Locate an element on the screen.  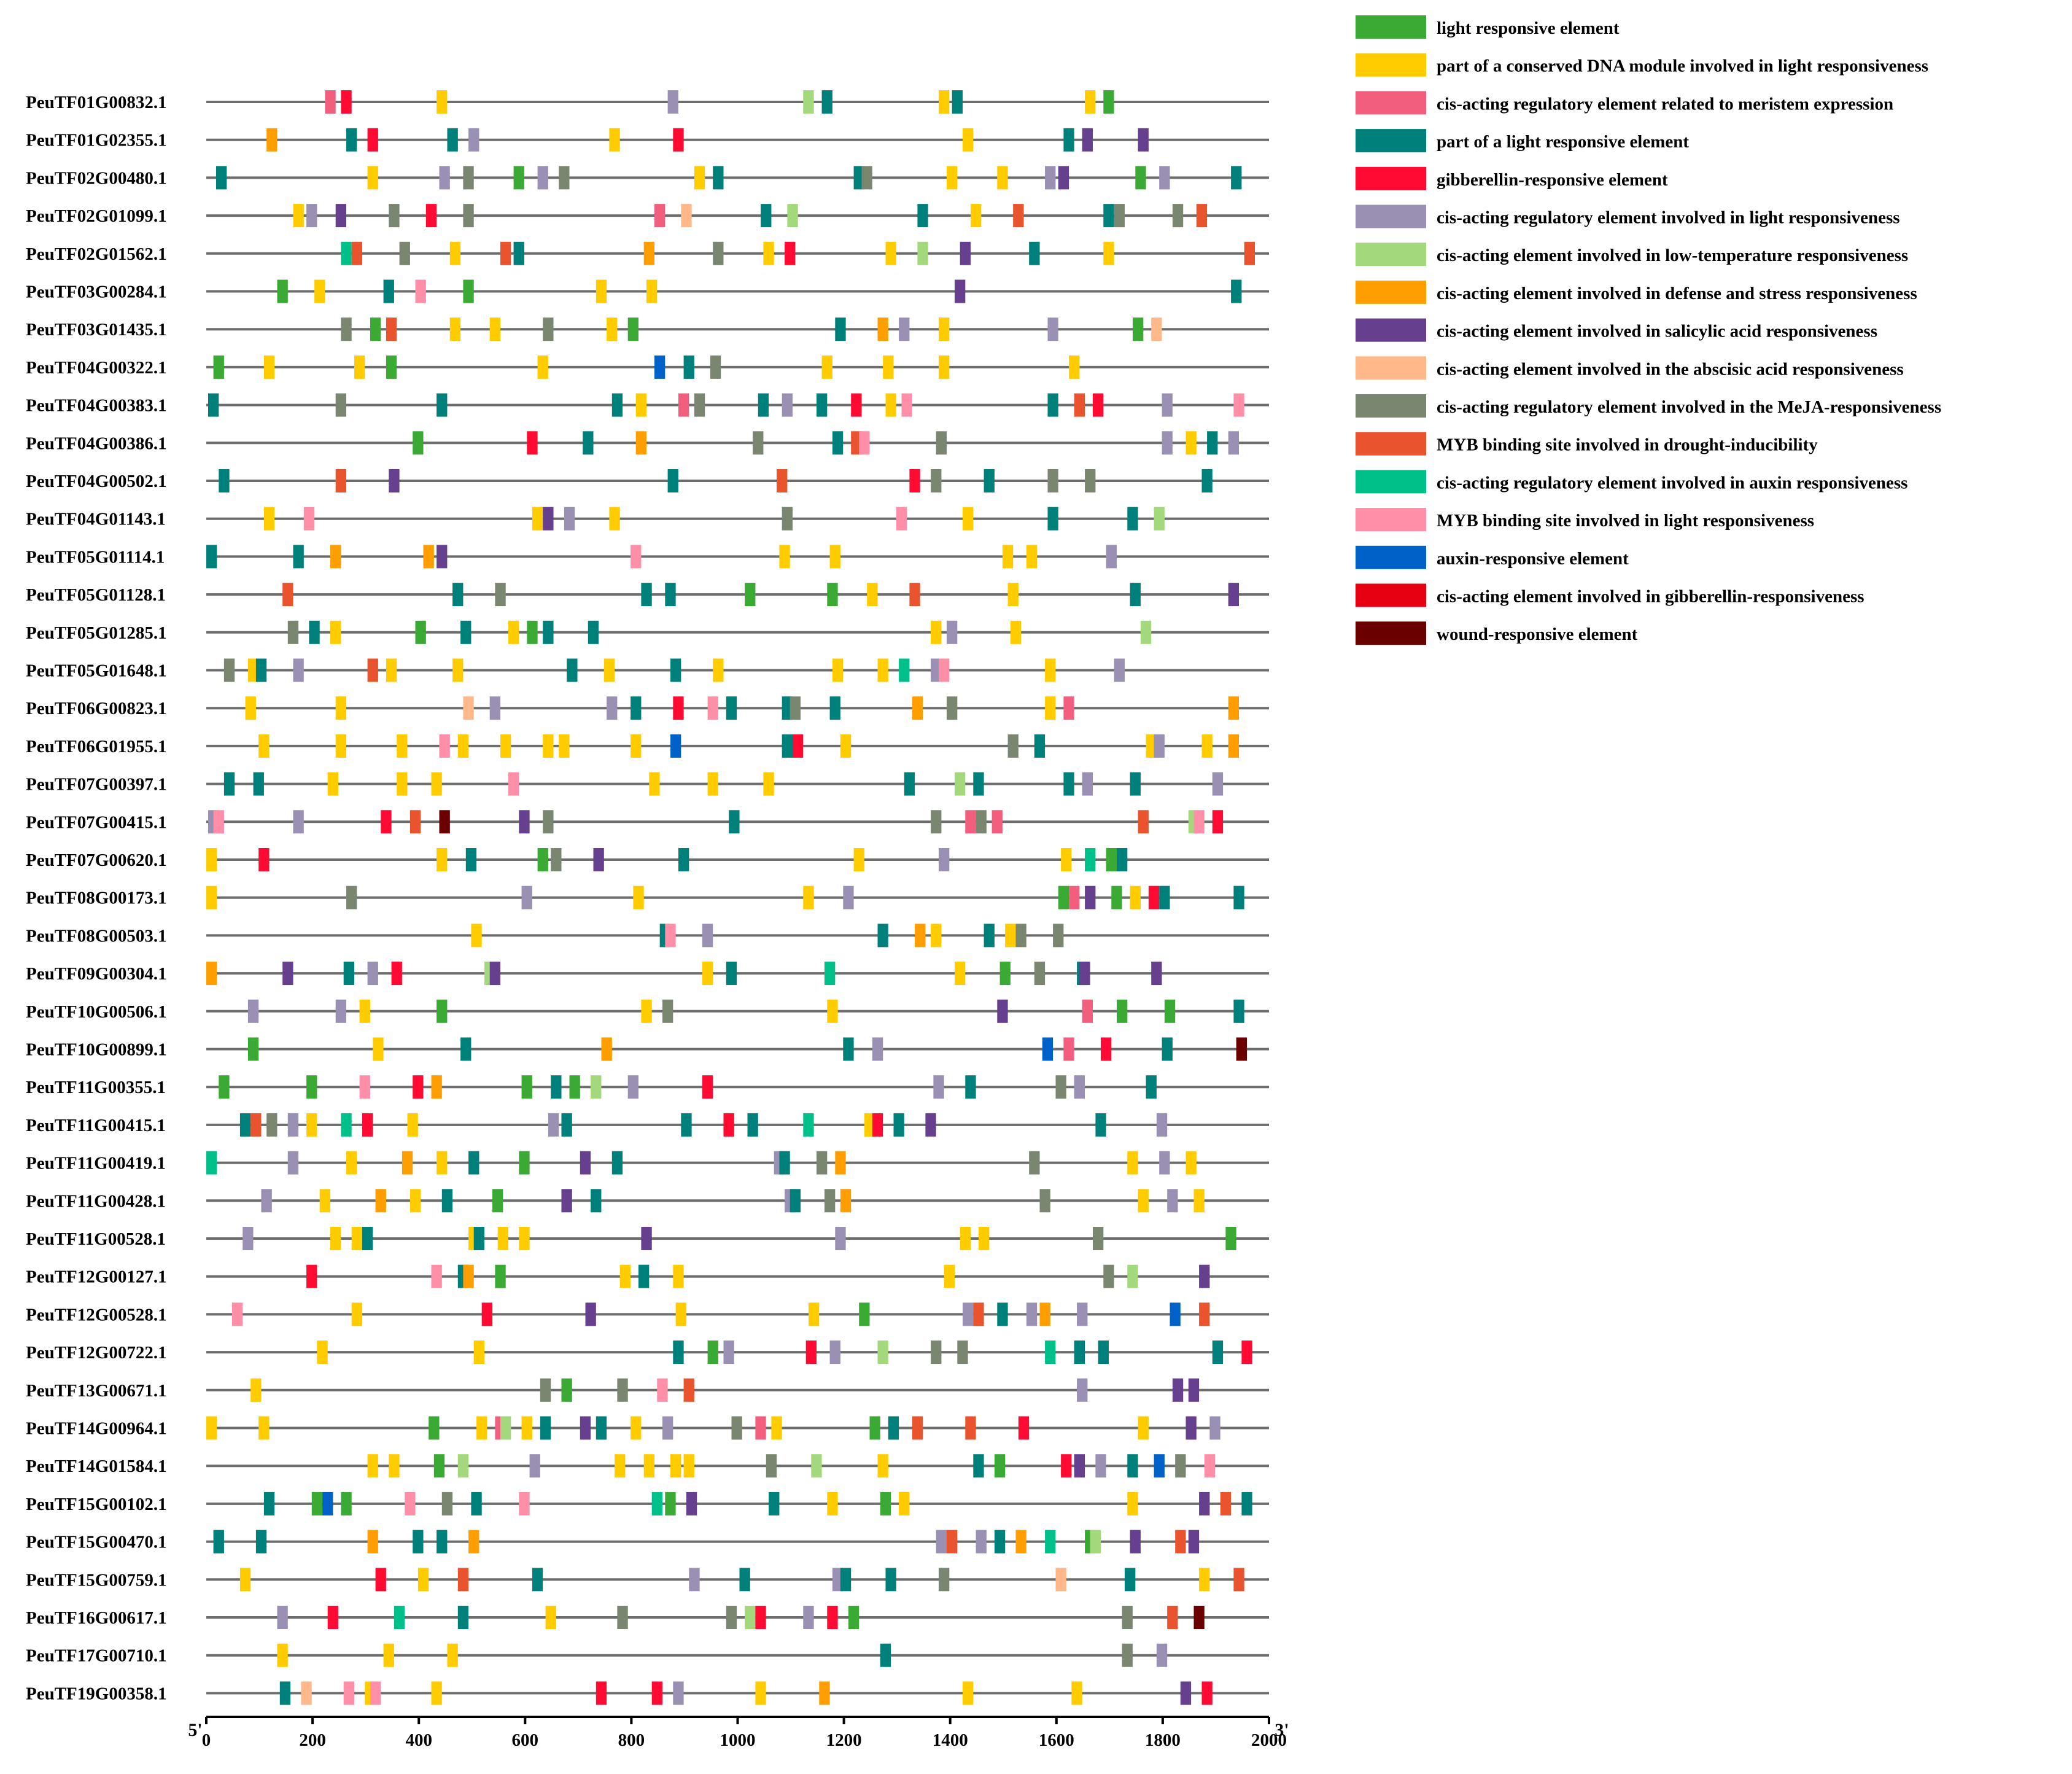
legend-item: part of a light responsive element is located at coordinates (1522, 141).